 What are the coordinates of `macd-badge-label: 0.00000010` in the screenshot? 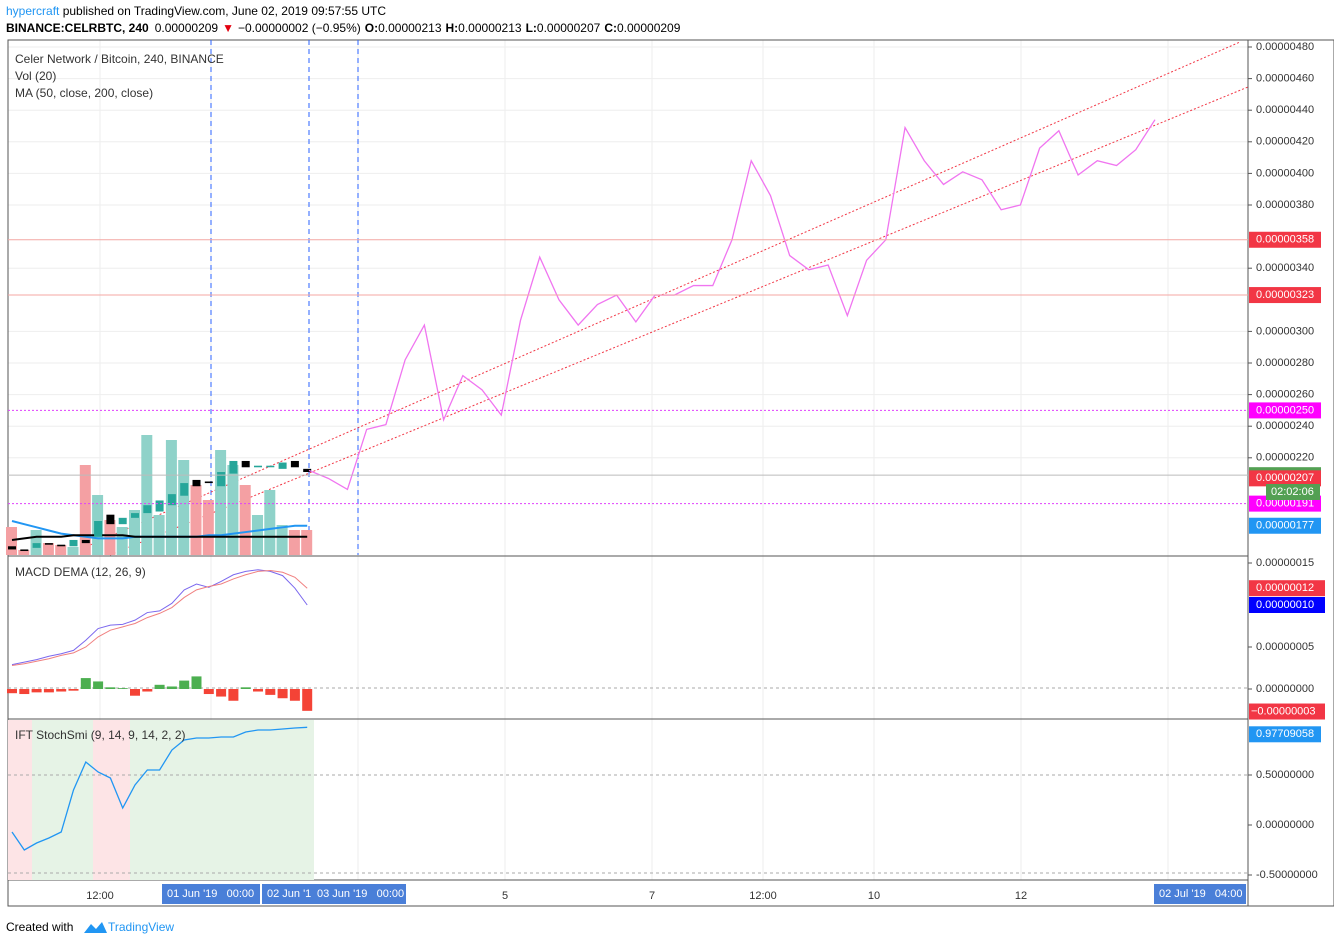 It's located at (1285, 605).